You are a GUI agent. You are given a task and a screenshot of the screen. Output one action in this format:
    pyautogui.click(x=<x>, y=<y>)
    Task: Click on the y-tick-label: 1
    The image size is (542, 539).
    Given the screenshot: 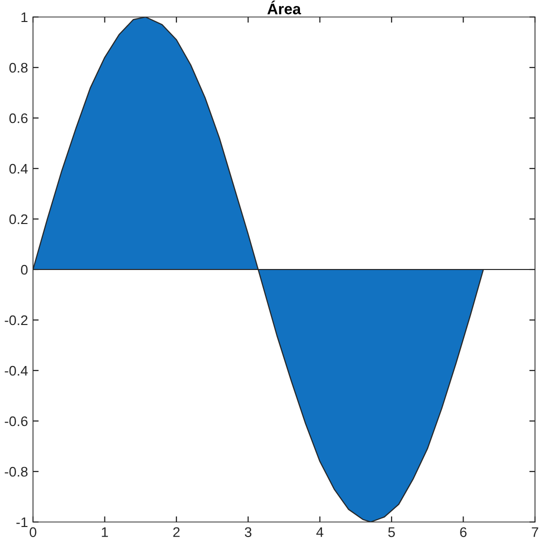 What is the action you would take?
    pyautogui.click(x=24, y=17)
    